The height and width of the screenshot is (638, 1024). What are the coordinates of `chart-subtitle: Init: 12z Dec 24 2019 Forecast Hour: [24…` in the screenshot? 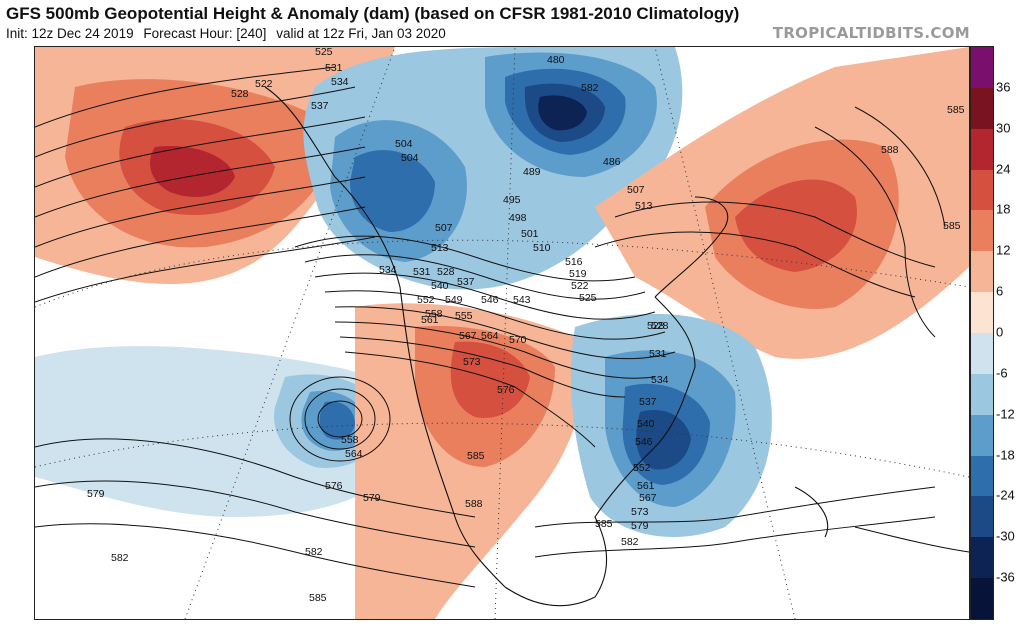 It's located at (229, 33).